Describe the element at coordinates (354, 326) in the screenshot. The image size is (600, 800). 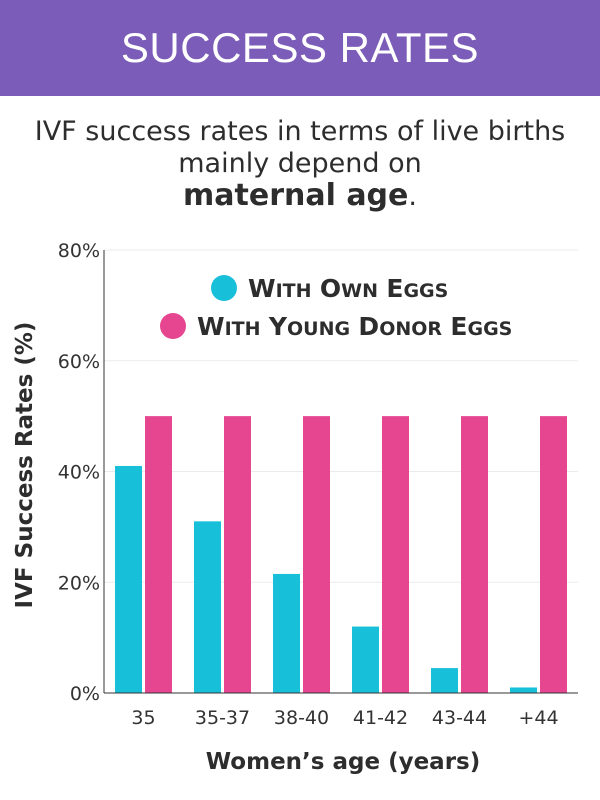
I see `legend-label: WITH YOUNG DONOR EGGS` at that location.